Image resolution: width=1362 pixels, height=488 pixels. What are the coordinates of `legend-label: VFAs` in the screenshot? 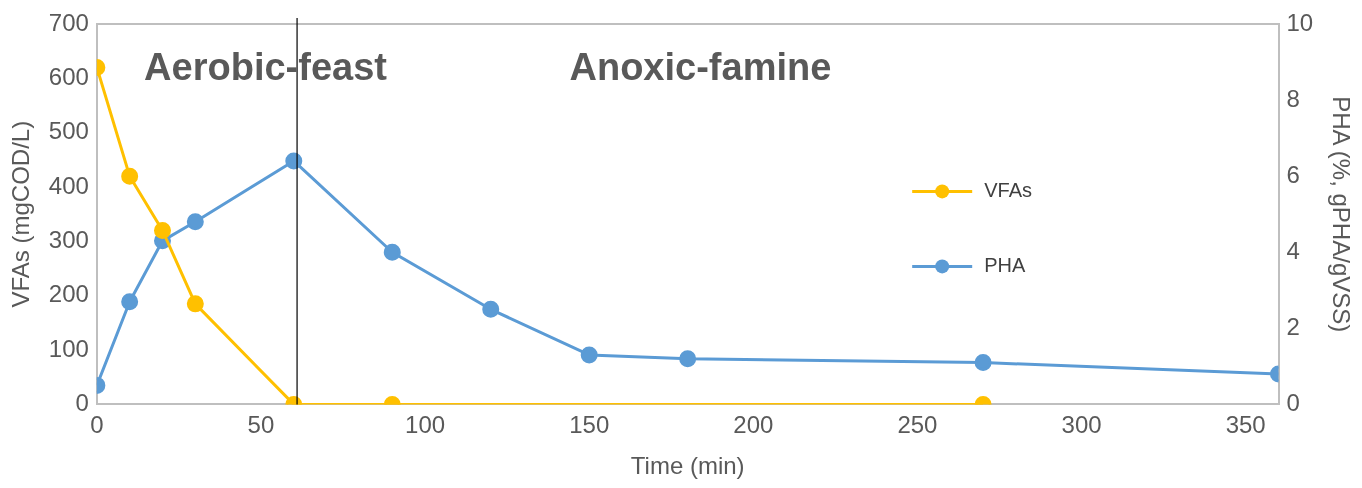 It's located at (1008, 189).